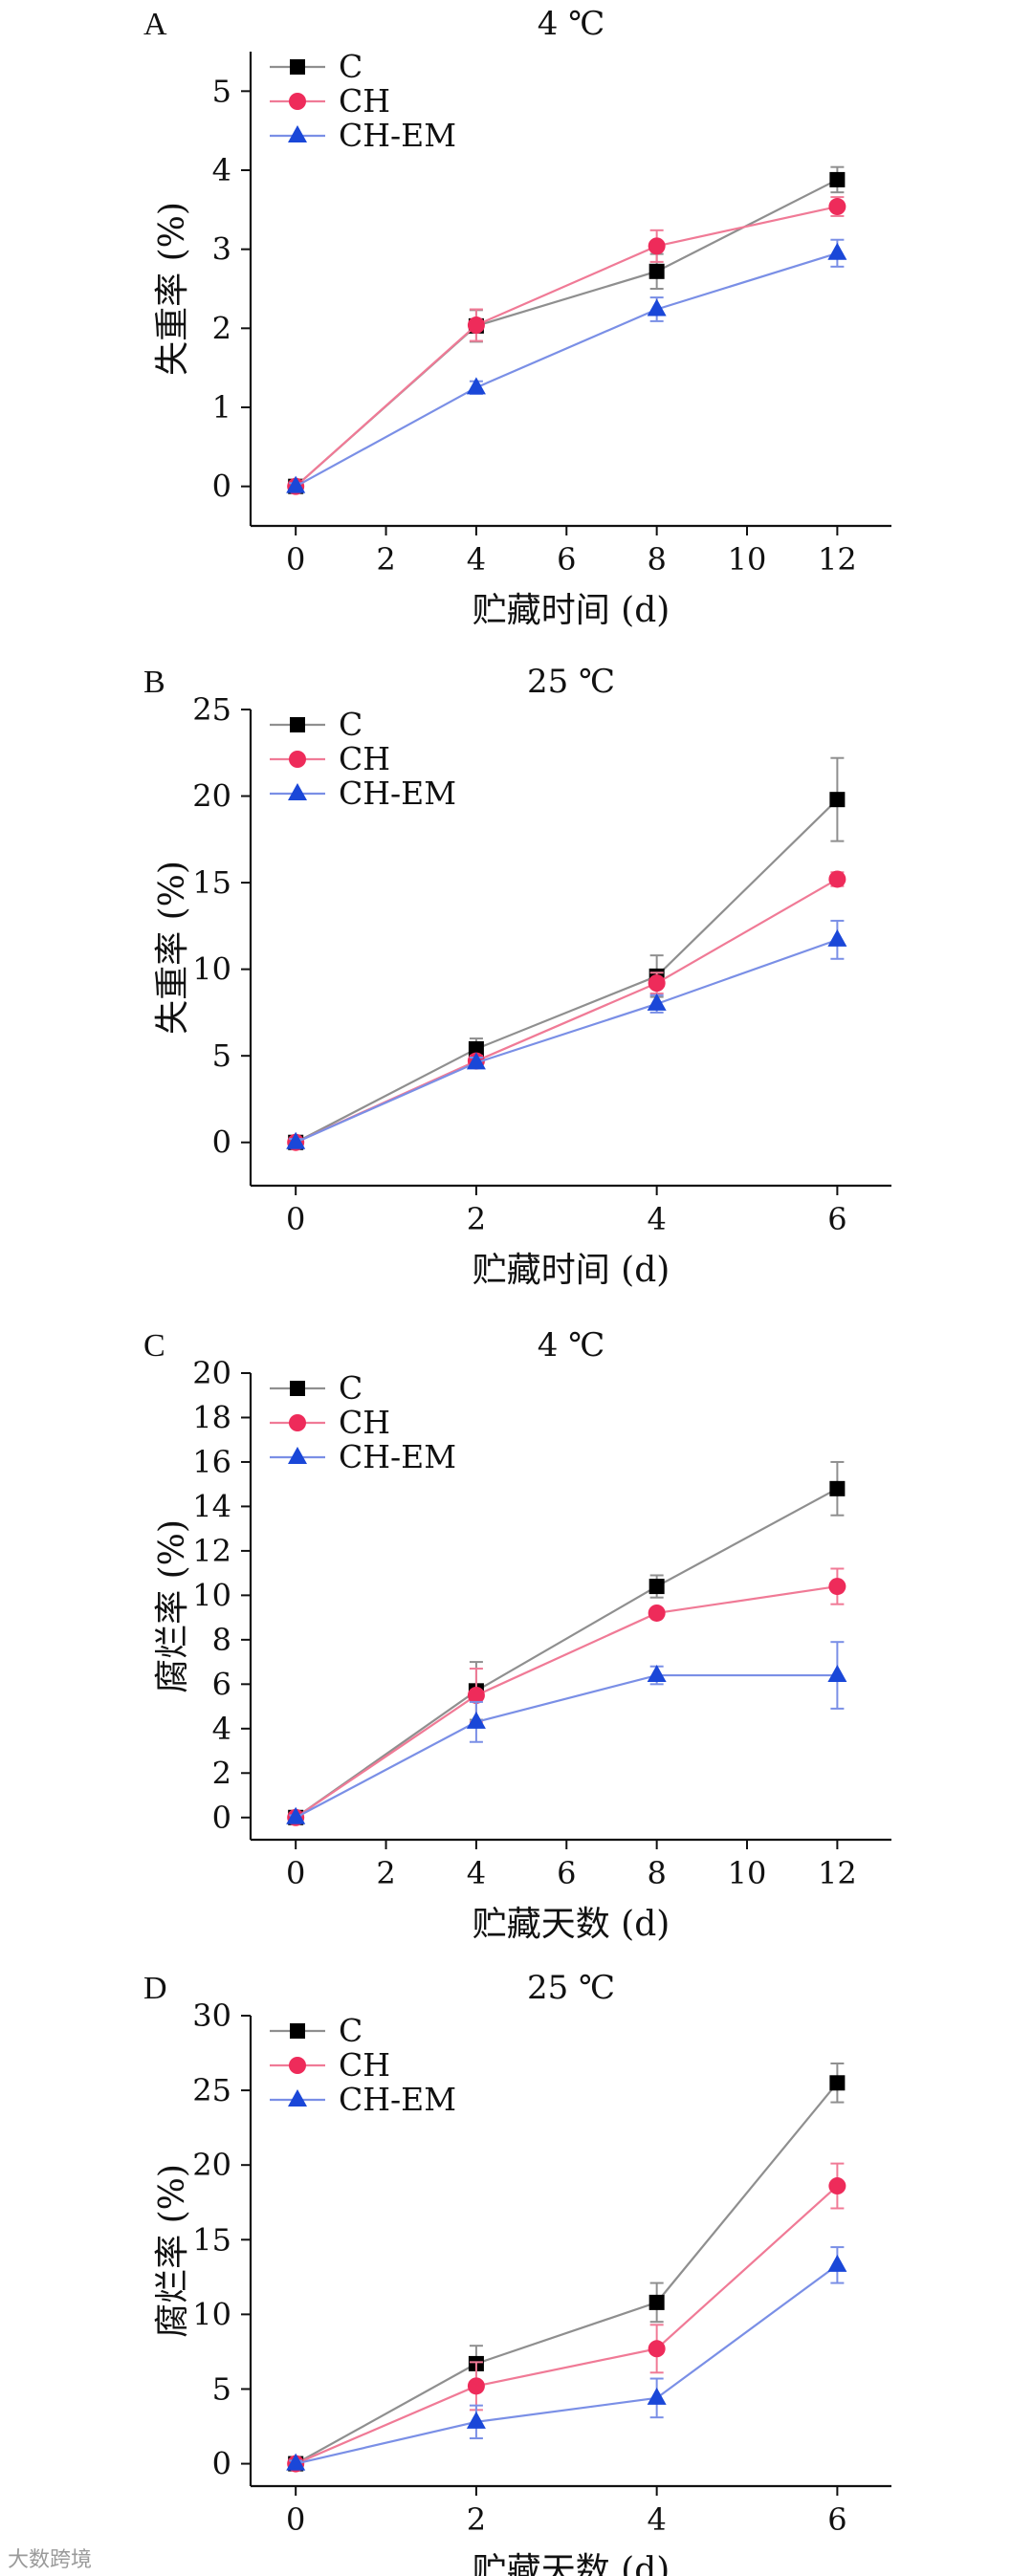 Image resolution: width=1033 pixels, height=2576 pixels. What do you see at coordinates (297, 759) in the screenshot?
I see `legend-marker-ch` at bounding box center [297, 759].